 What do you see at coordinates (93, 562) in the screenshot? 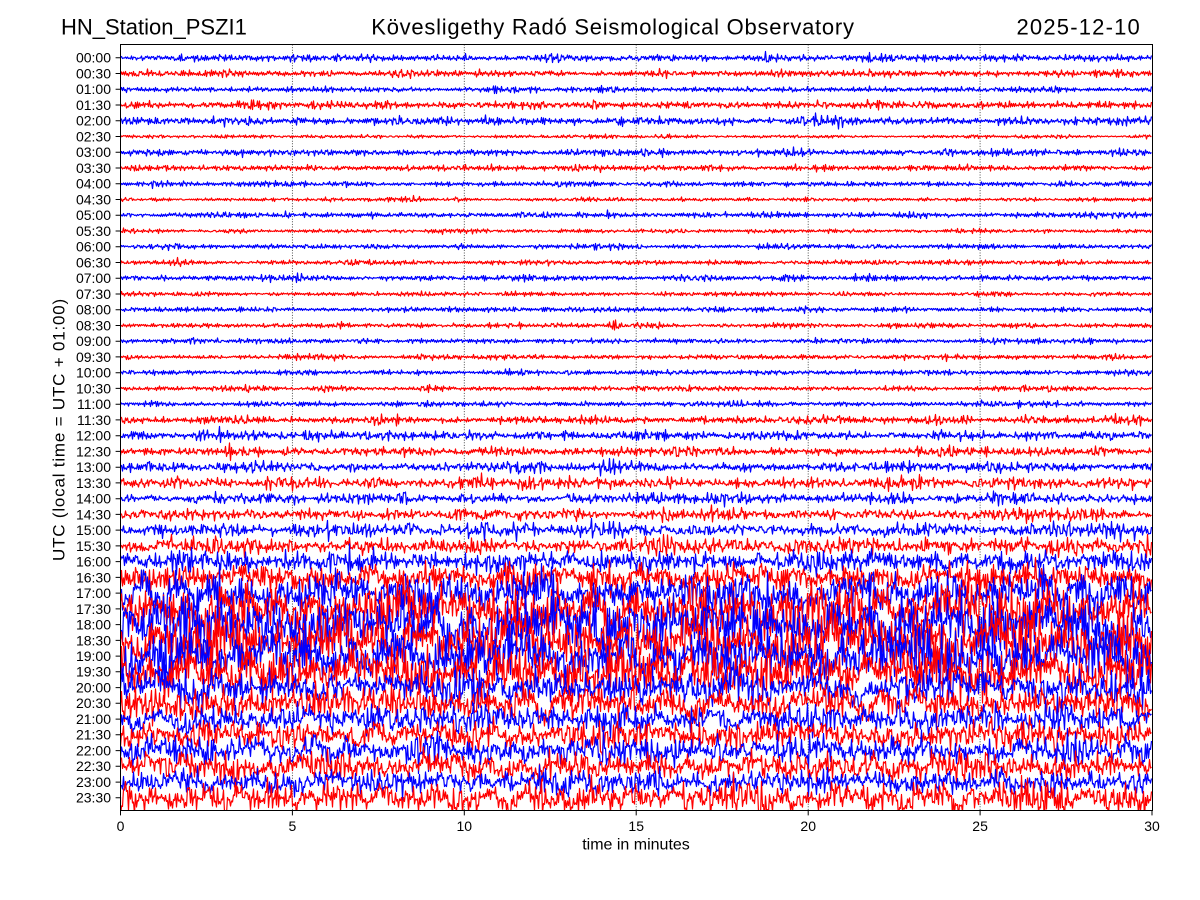
I see `svg-text: 16:00` at bounding box center [93, 562].